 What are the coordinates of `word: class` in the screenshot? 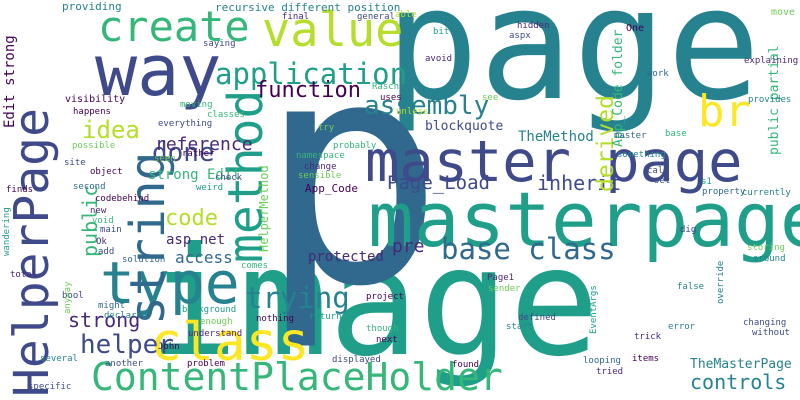 It's located at (230, 342).